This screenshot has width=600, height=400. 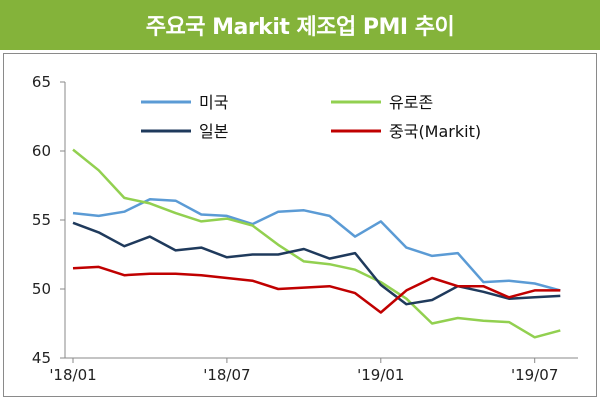 What do you see at coordinates (41, 220) in the screenshot?
I see `y-tick-label: 55` at bounding box center [41, 220].